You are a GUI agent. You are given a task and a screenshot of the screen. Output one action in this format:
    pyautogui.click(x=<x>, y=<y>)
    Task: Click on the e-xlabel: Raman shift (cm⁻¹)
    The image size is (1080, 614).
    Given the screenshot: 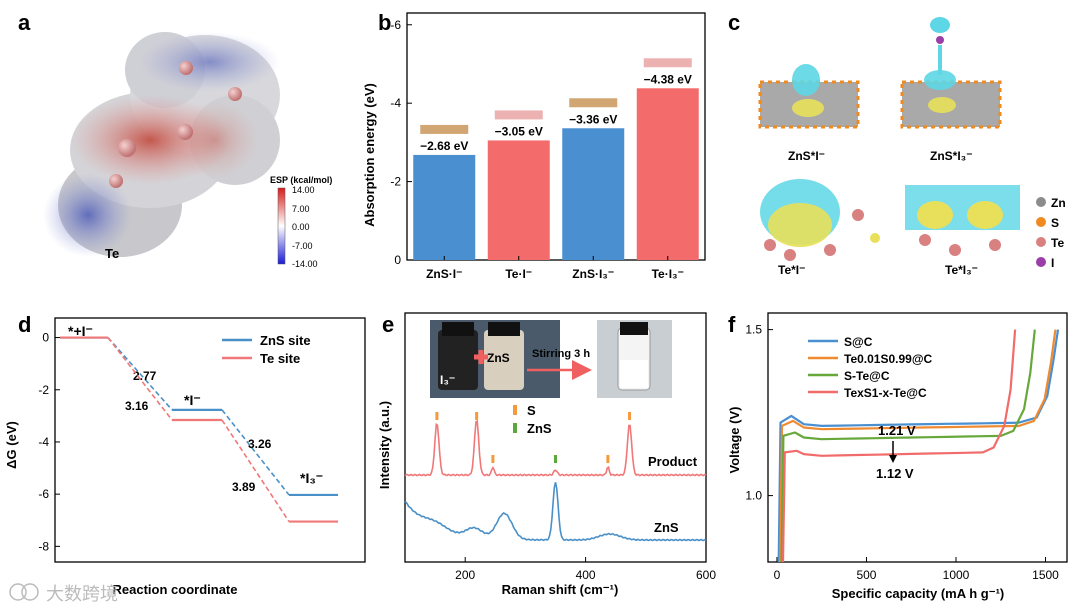 What is the action you would take?
    pyautogui.click(x=560, y=589)
    